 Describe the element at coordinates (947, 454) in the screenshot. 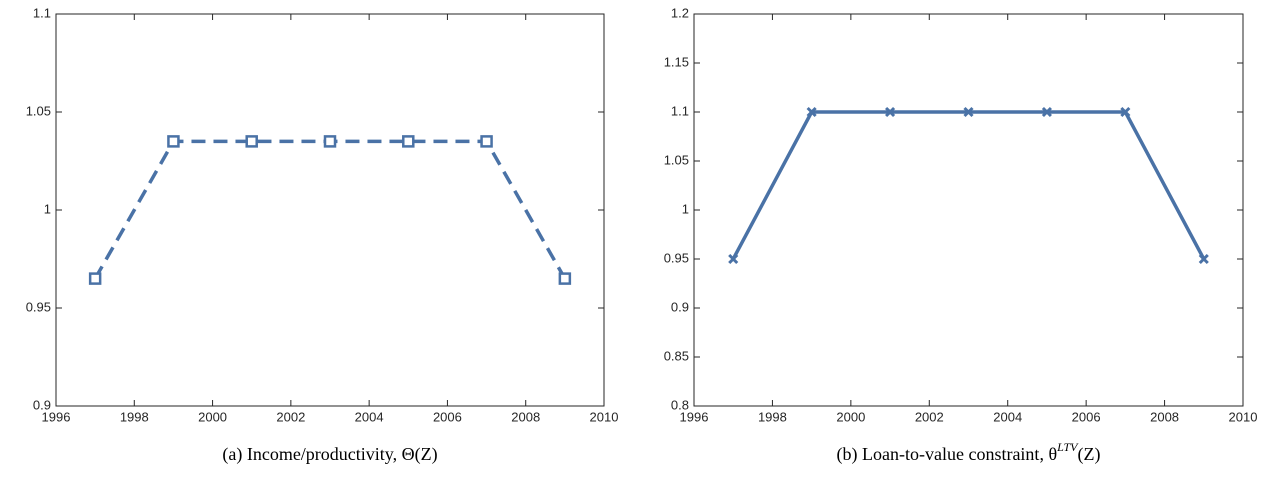

I see `caption-text: (b) Loan-to-value constraint, θ` at that location.